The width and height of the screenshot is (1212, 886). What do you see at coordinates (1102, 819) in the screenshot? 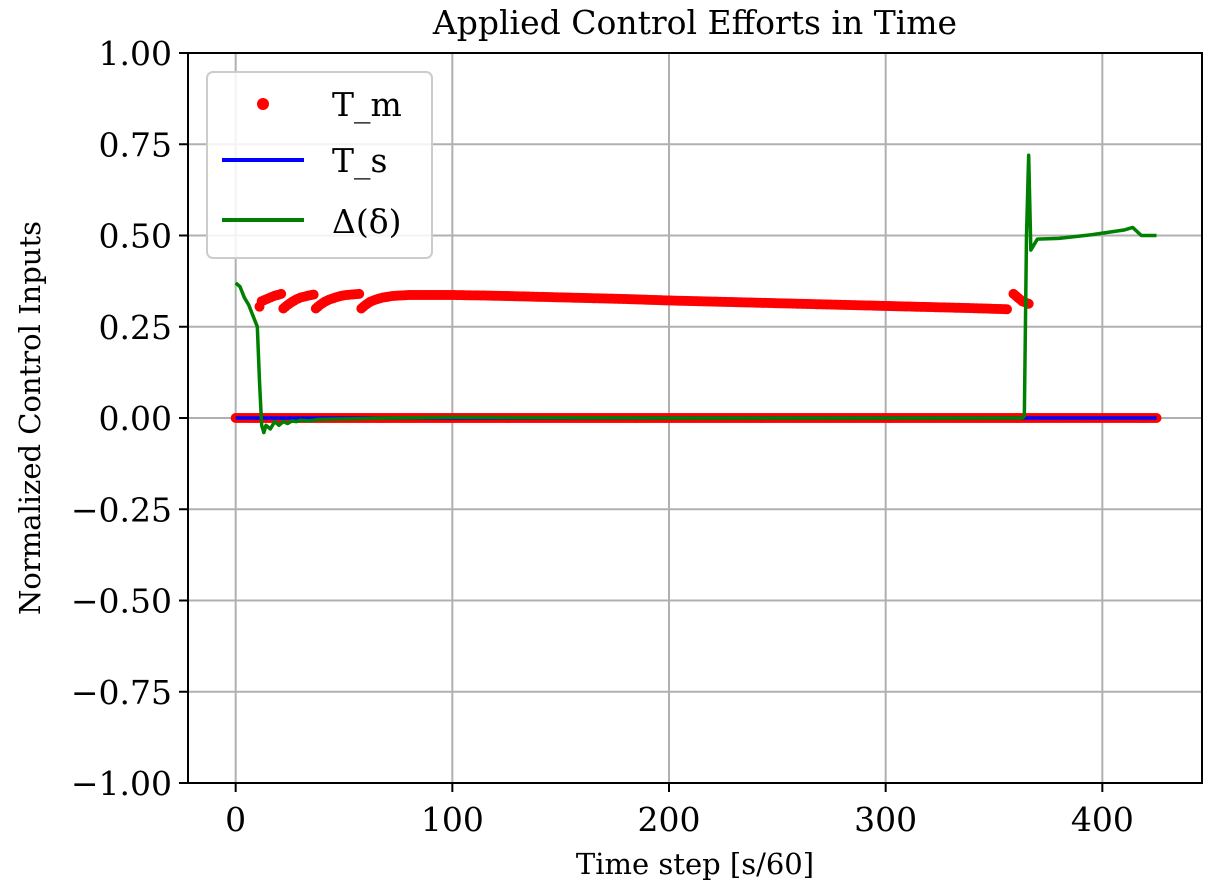
I see `x-tick-label: 400` at bounding box center [1102, 819].